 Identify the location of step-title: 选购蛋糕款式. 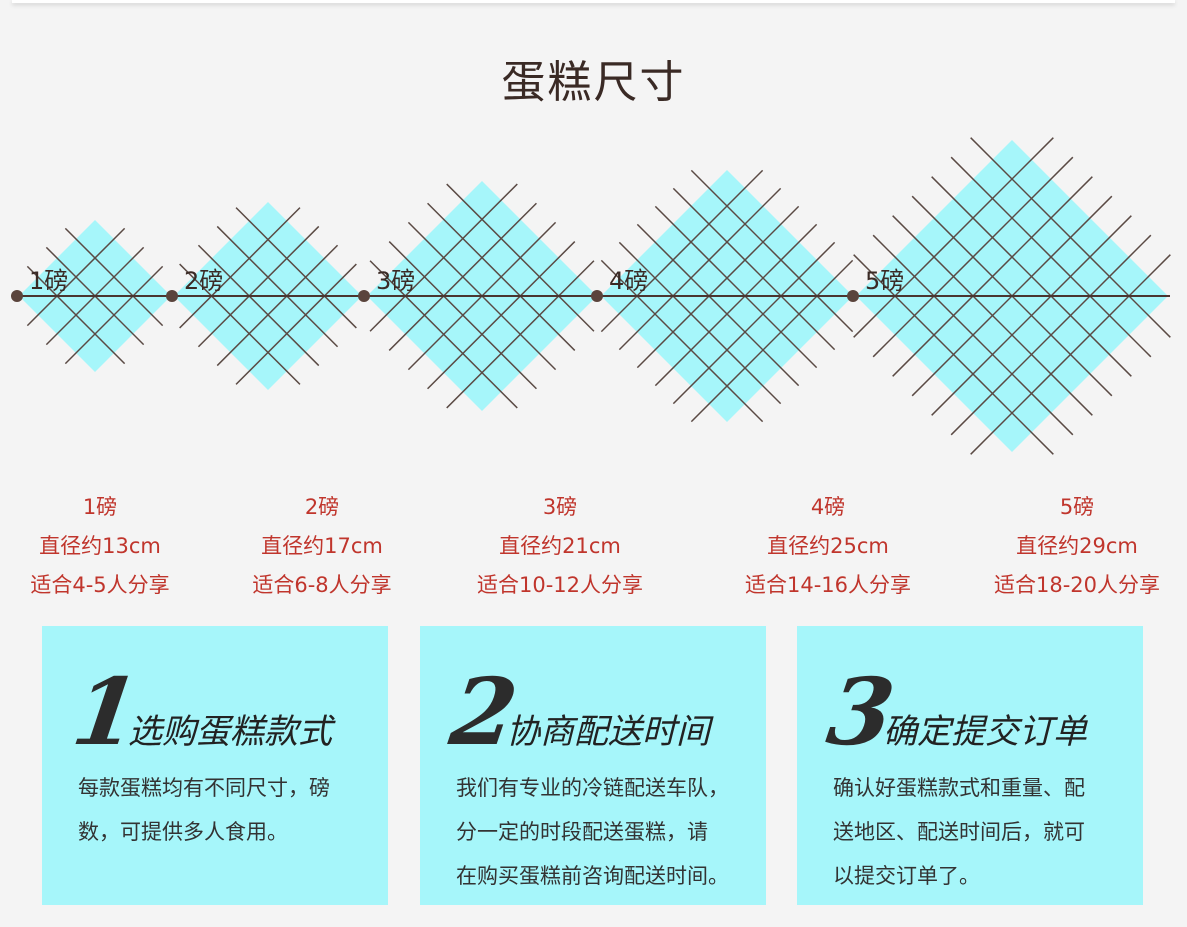
(230, 732).